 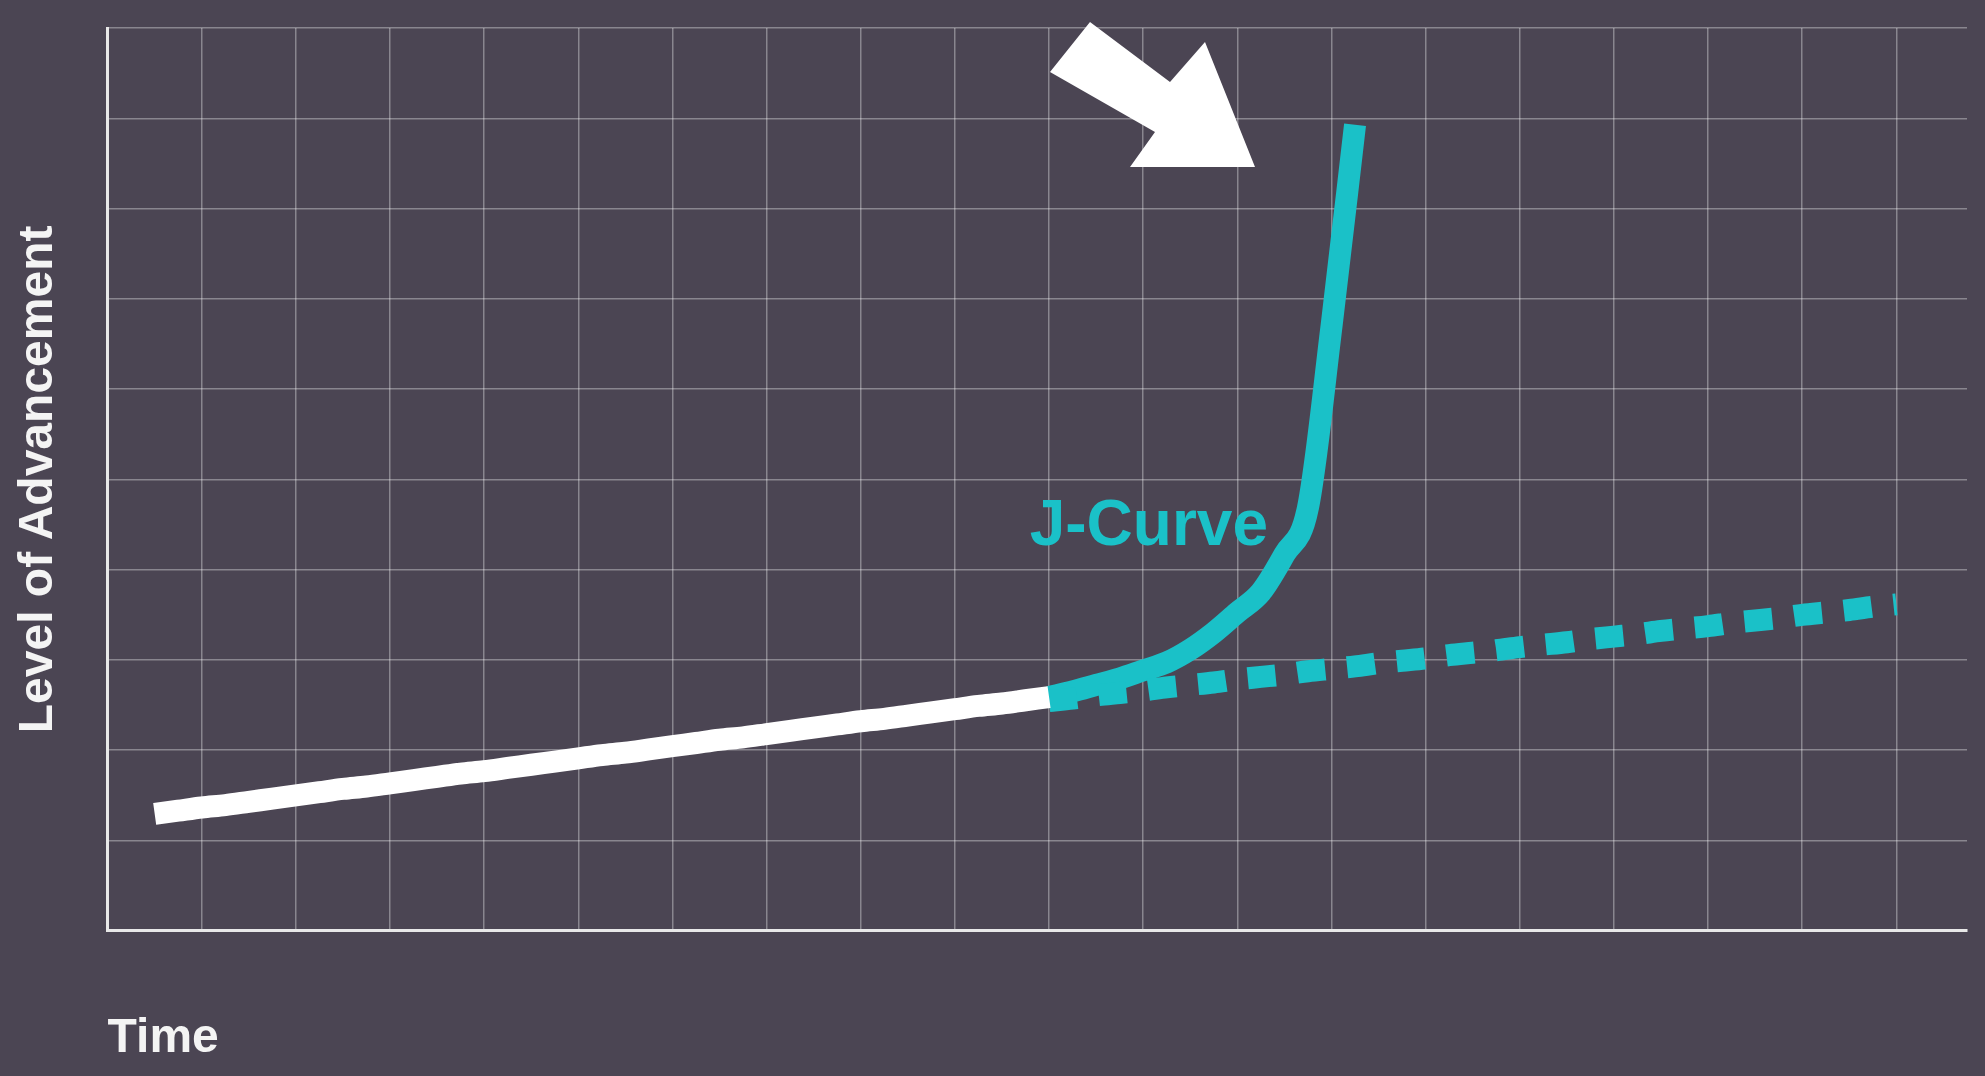 What do you see at coordinates (1148, 523) in the screenshot?
I see `series-label: J-Curve` at bounding box center [1148, 523].